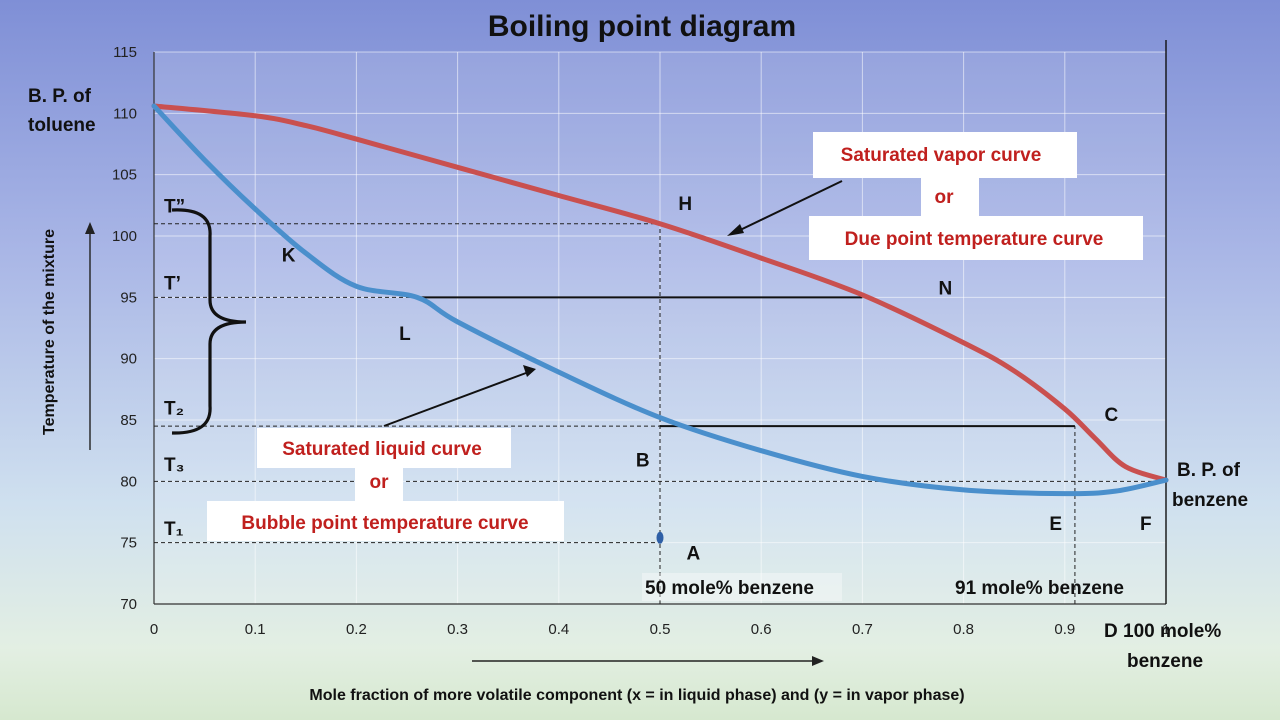 The image size is (1280, 720). What do you see at coordinates (174, 409) in the screenshot?
I see `temperature-label: T₂` at bounding box center [174, 409].